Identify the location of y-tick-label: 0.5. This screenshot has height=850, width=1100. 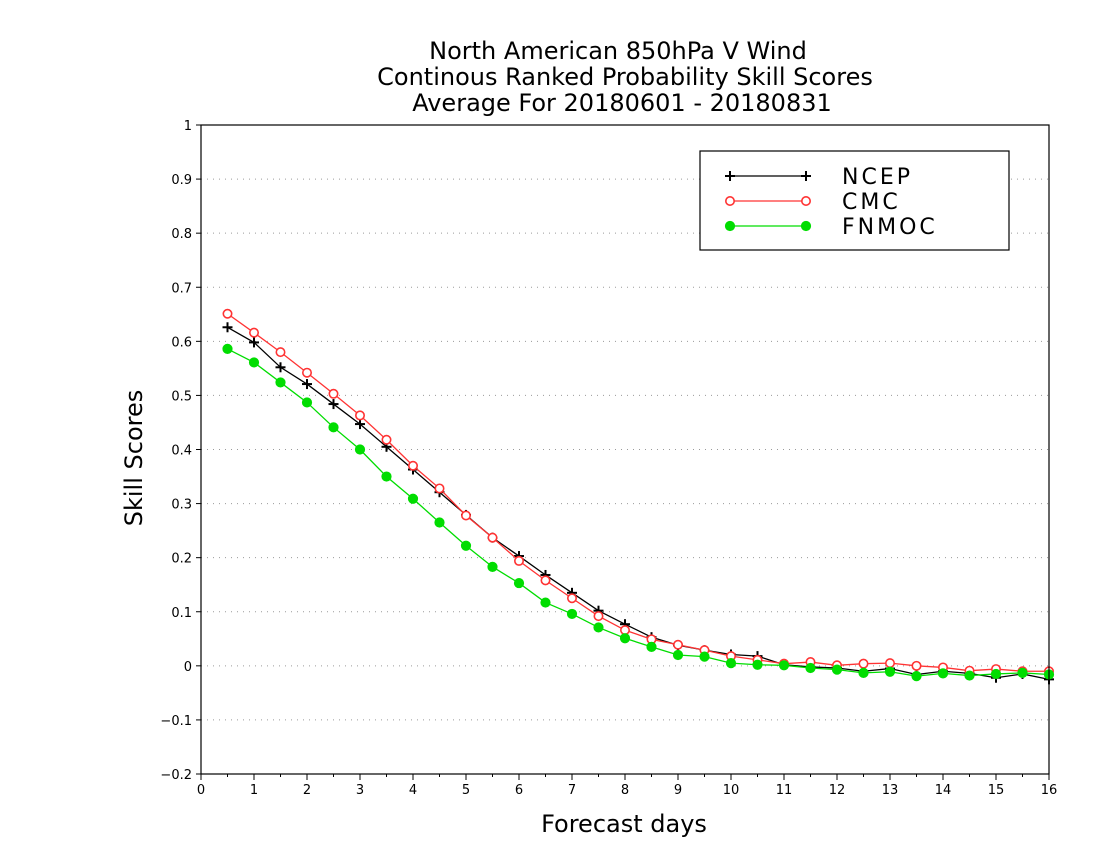
(181, 396).